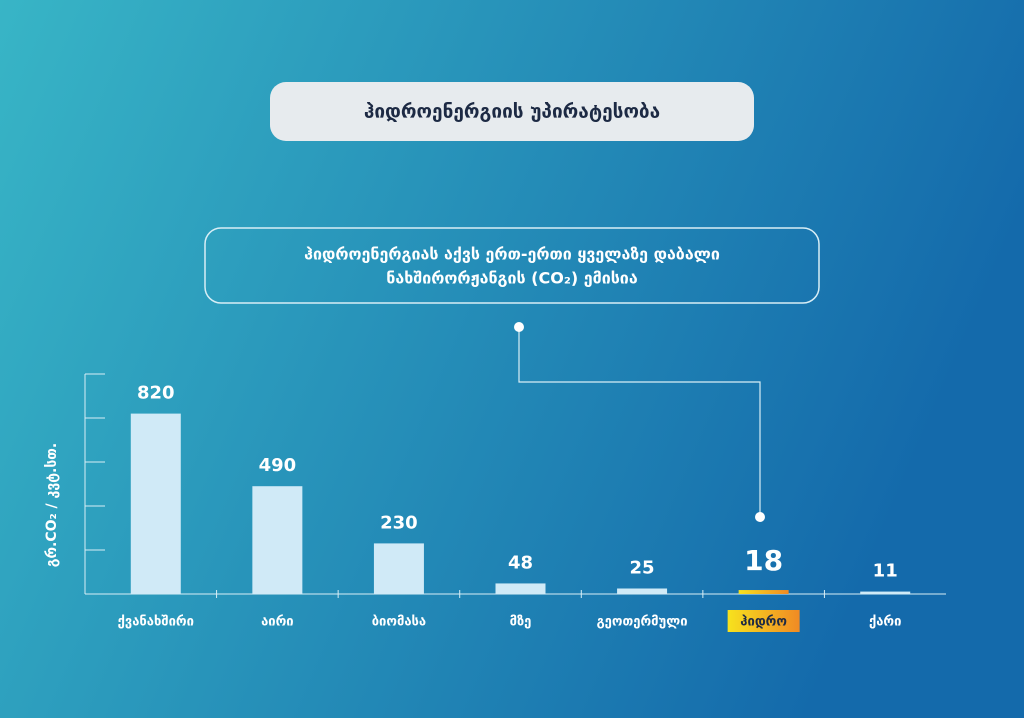 This screenshot has height=718, width=1024. Describe the element at coordinates (399, 622) in the screenshot. I see `x-tick-label: ბიომასა` at that location.